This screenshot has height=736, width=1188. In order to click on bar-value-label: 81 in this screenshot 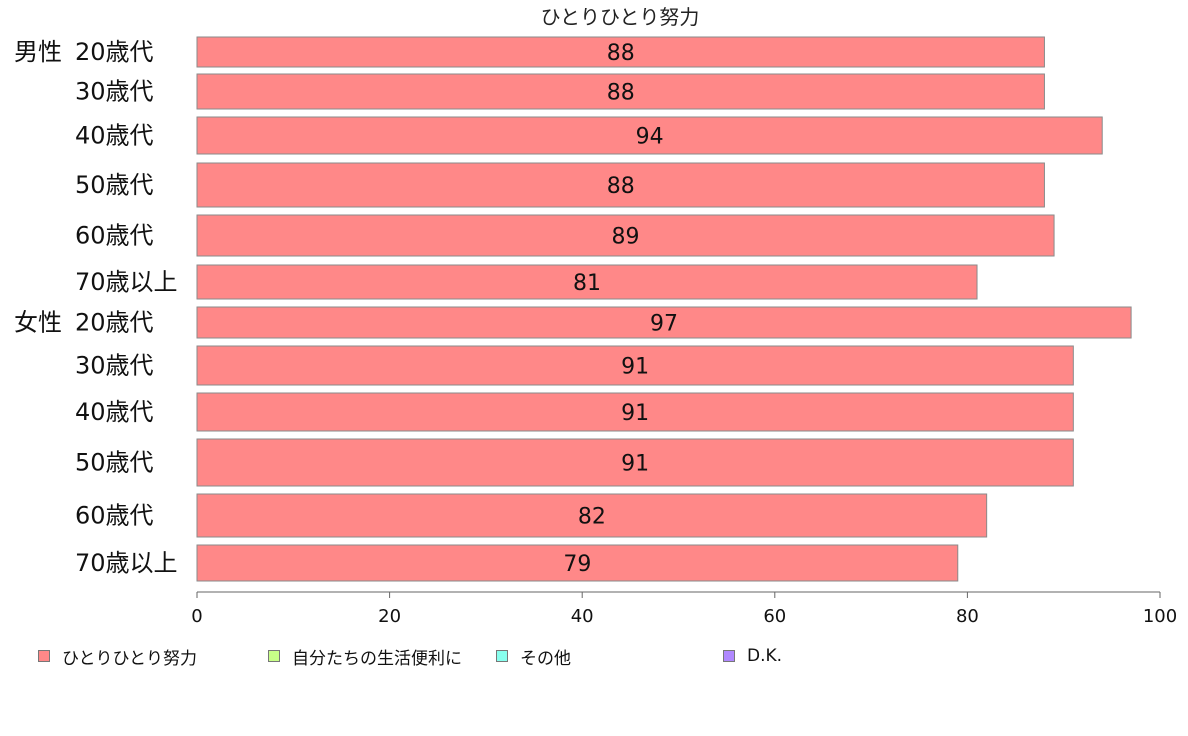, I will do `click(587, 283)`.